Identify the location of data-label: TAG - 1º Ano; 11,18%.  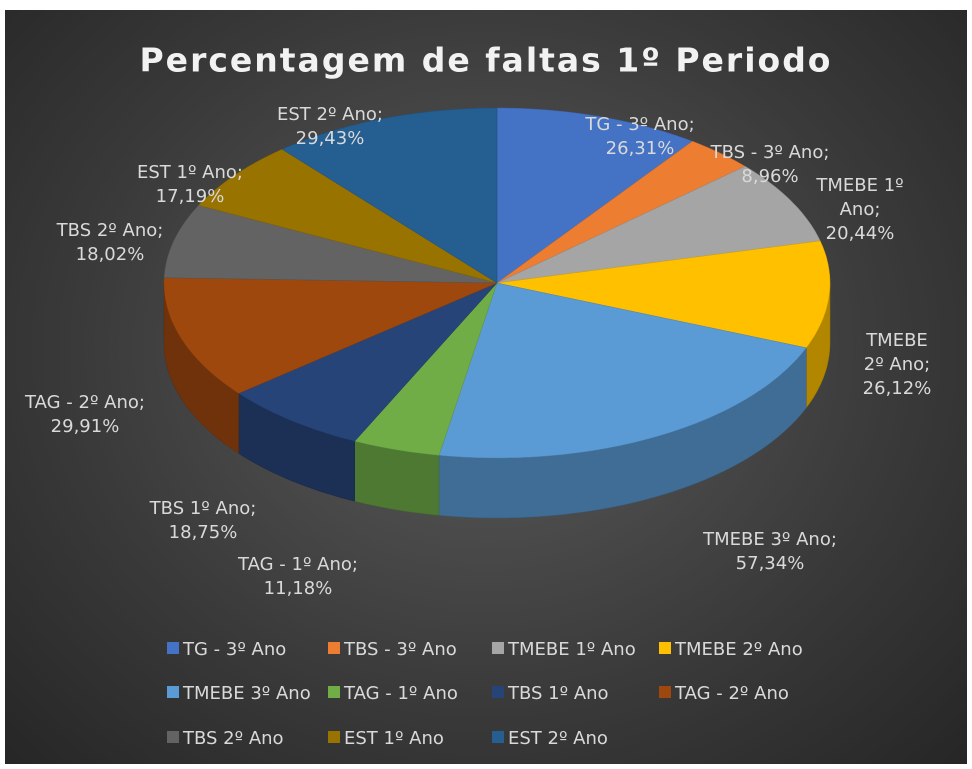
(298, 576).